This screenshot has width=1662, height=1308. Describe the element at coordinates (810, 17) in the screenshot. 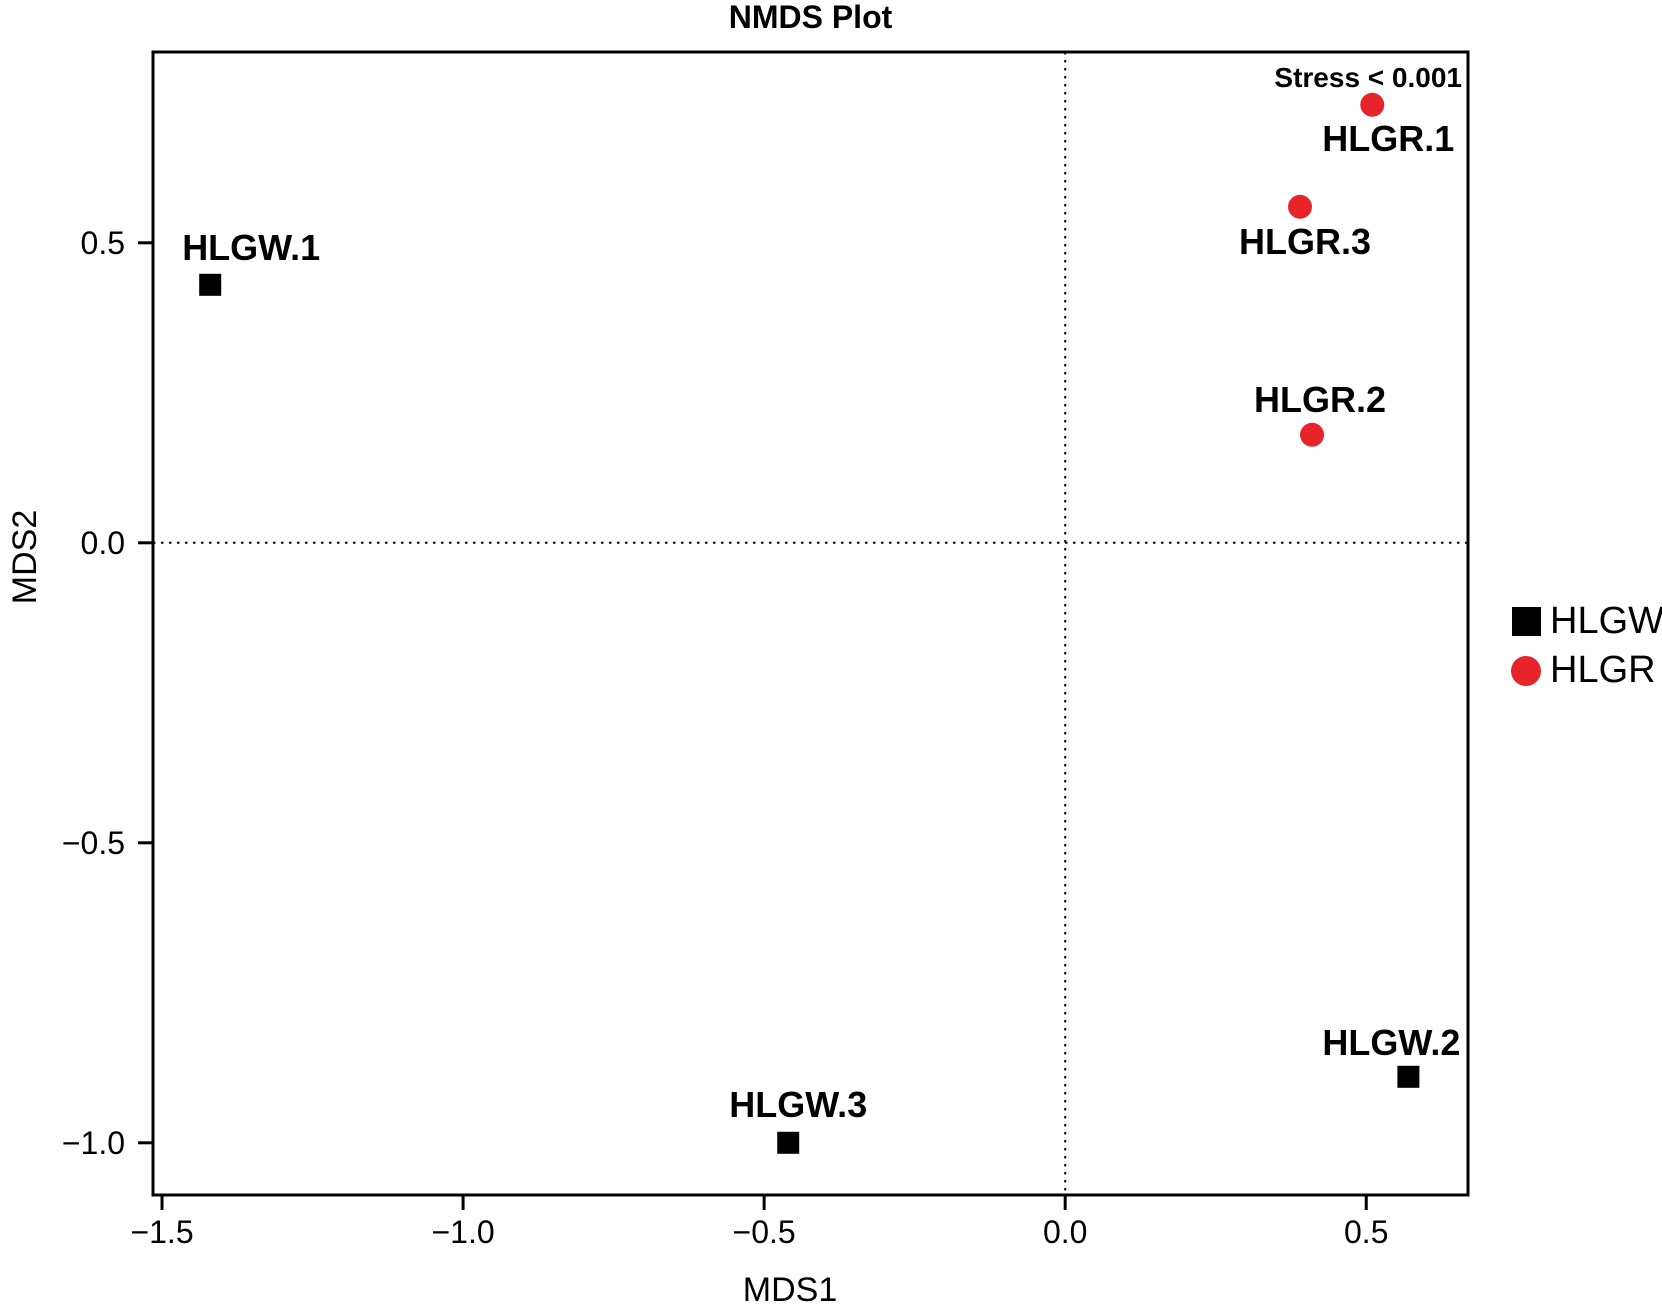

I see `chart-title: NMDS Plot` at that location.